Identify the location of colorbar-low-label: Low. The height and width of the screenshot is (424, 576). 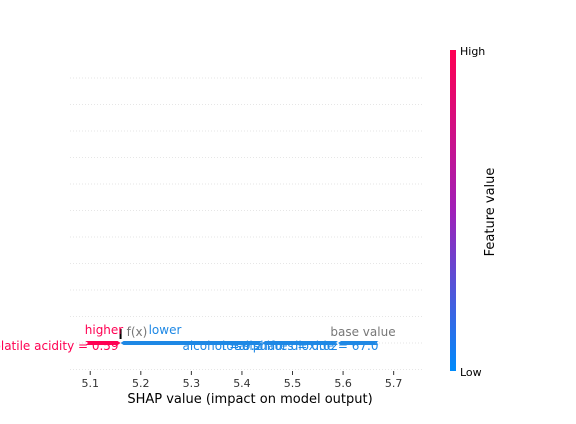
(471, 372).